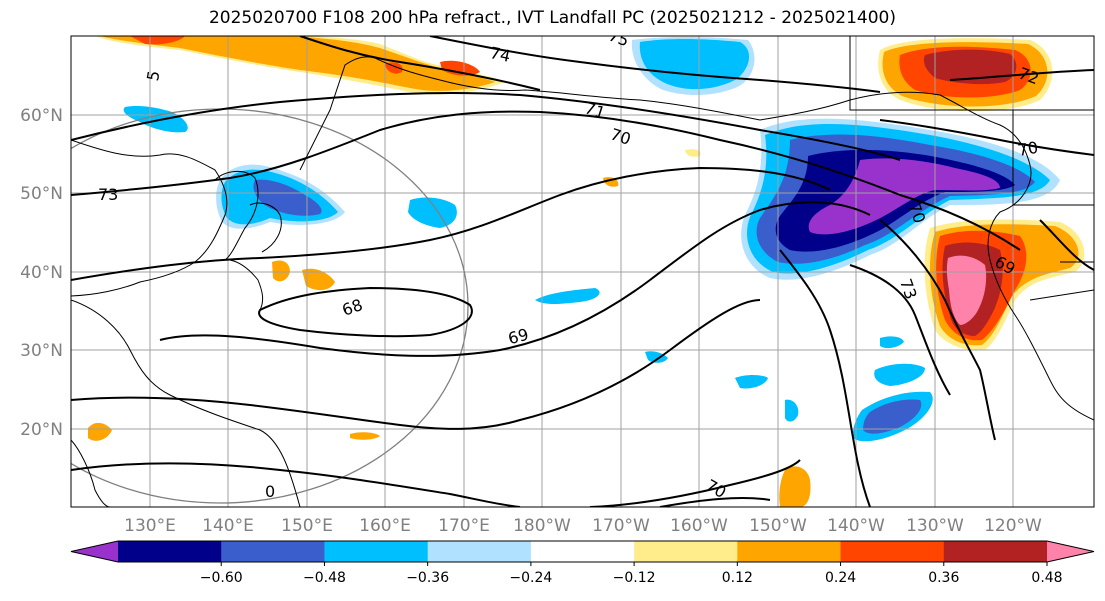  Describe the element at coordinates (699, 526) in the screenshot. I see `lon-label: 160°W` at that location.